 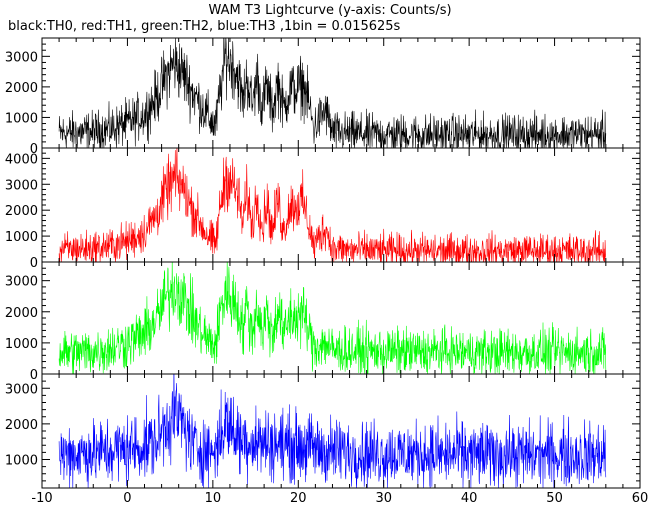 I want to click on x-tick-label: -10, so click(x=41, y=497).